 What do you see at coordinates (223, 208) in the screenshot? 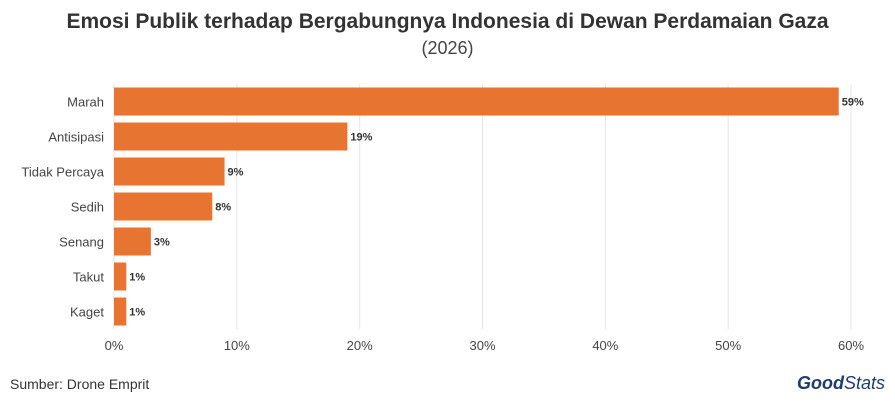
I see `value-label: 8%` at bounding box center [223, 208].